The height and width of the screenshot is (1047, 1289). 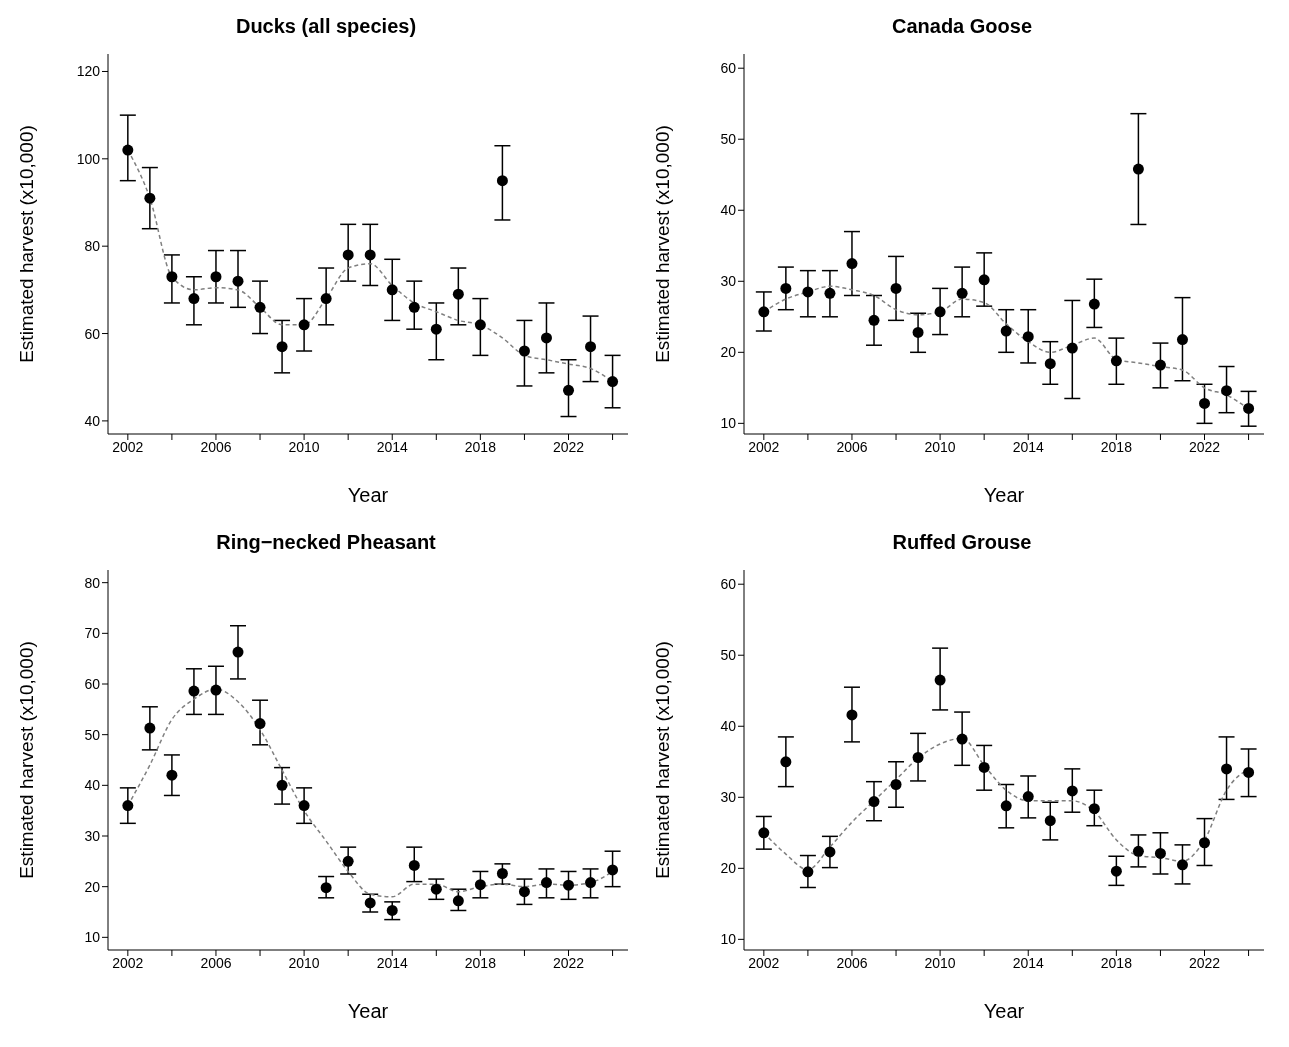 What do you see at coordinates (92, 886) in the screenshot?
I see `y-tick-label: 20` at bounding box center [92, 886].